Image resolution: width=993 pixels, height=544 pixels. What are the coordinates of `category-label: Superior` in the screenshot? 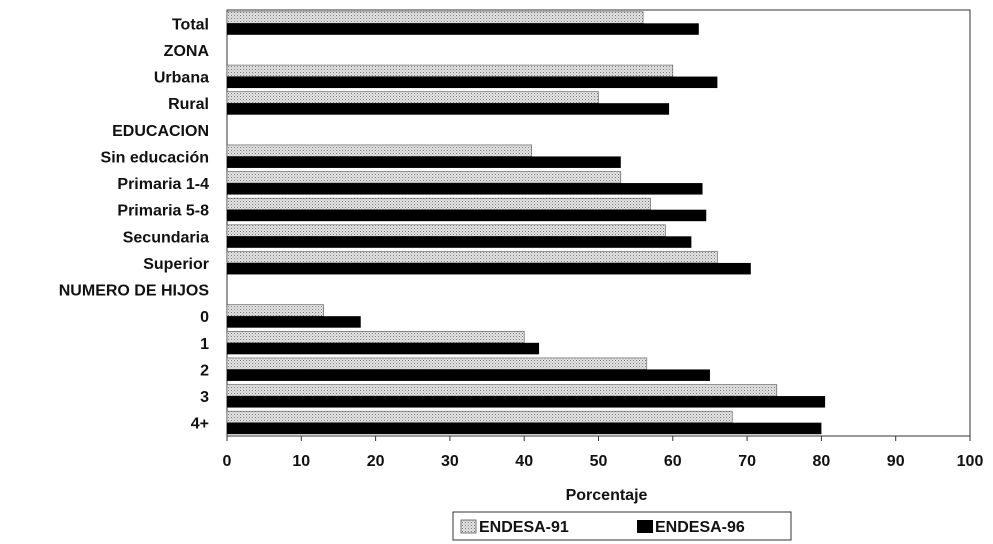 It's located at (176, 264).